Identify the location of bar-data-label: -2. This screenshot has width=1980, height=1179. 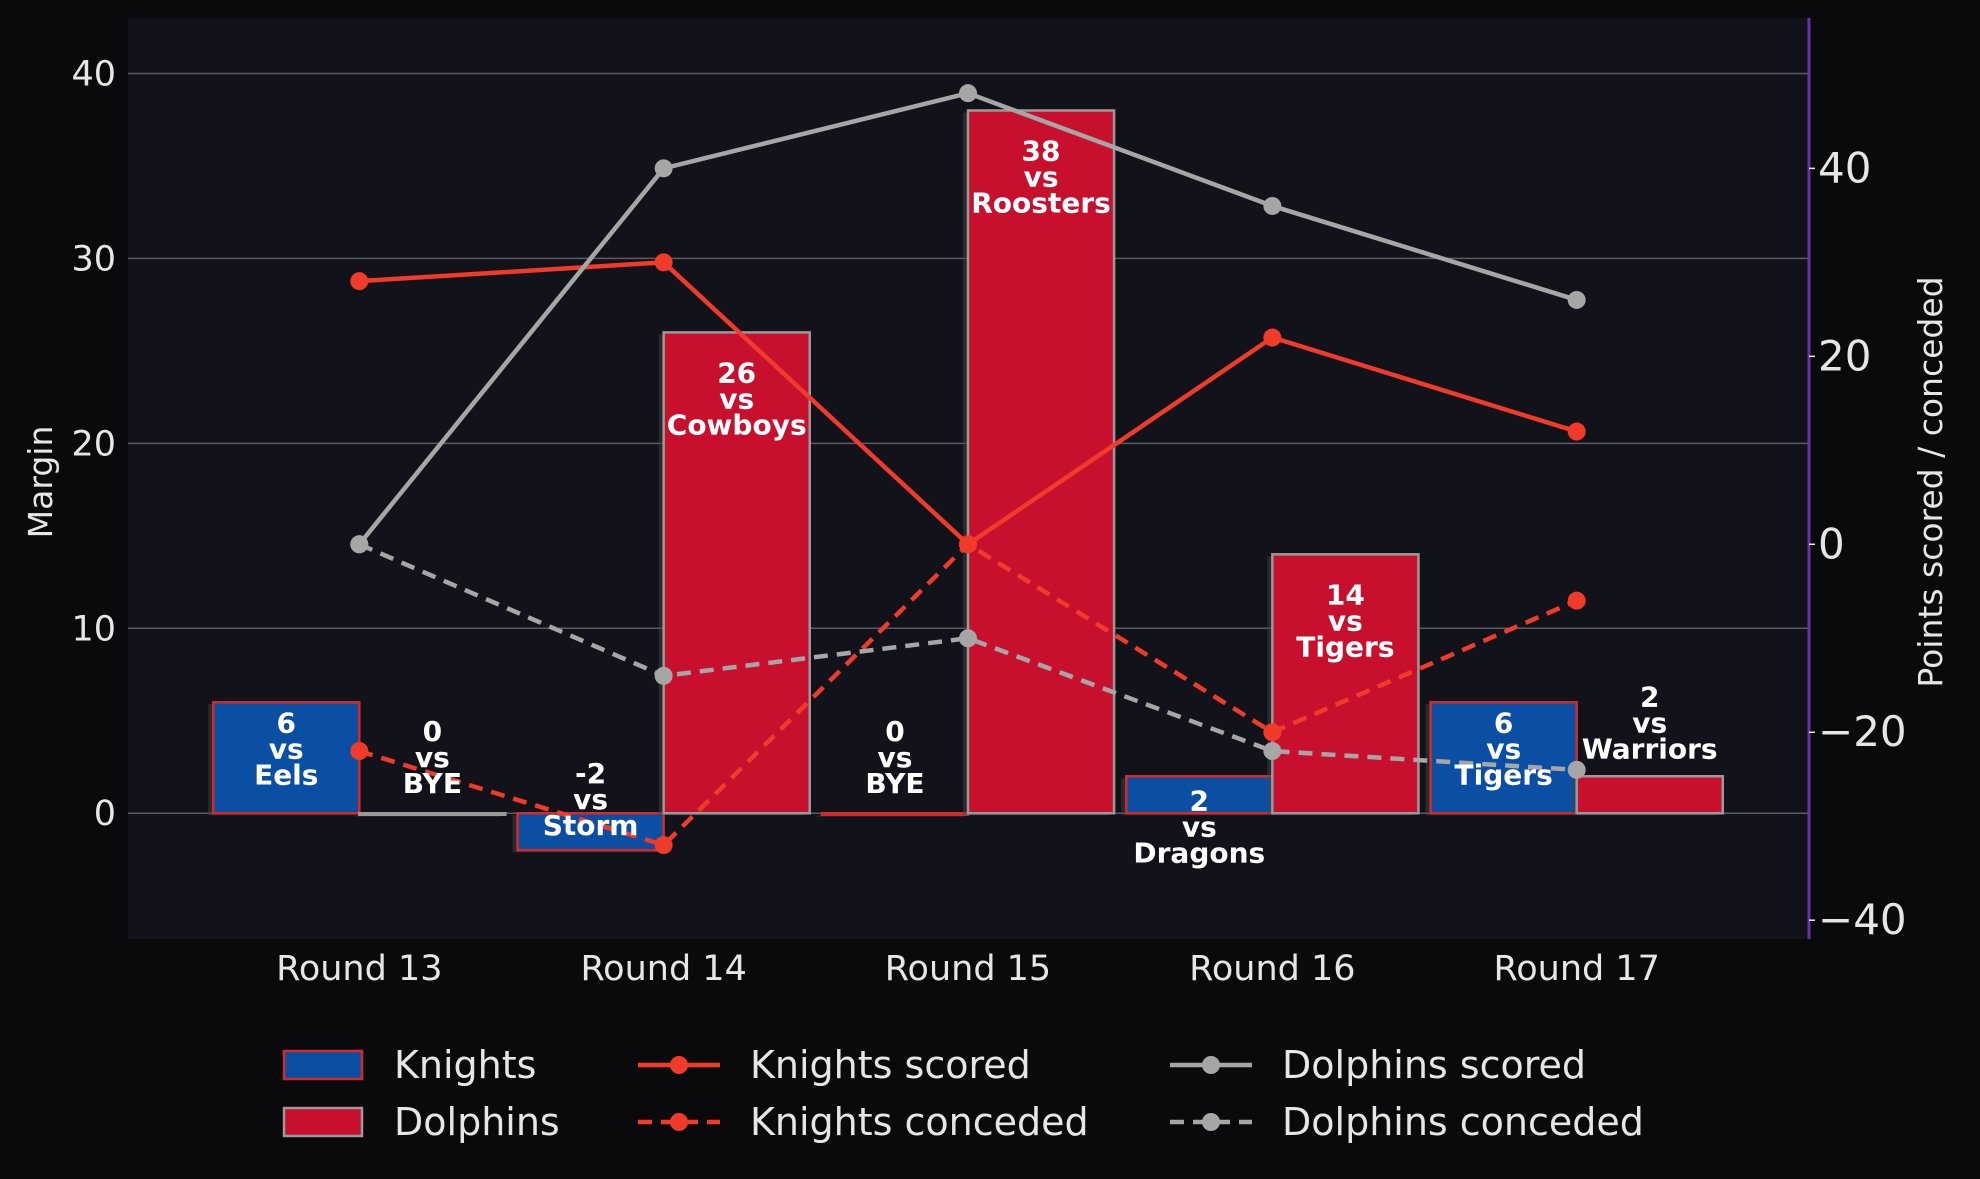
(590, 773).